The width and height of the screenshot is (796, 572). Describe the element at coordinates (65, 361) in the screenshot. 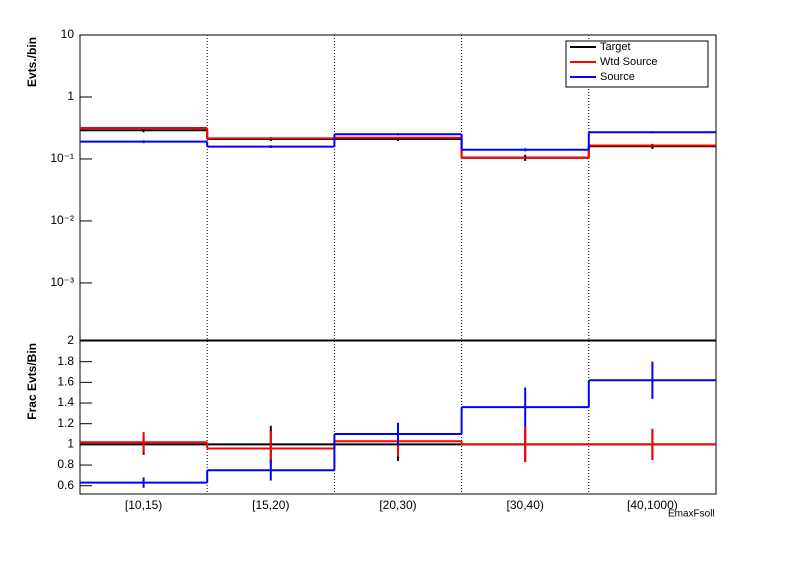

I see `y-tick-label: 1.8` at that location.